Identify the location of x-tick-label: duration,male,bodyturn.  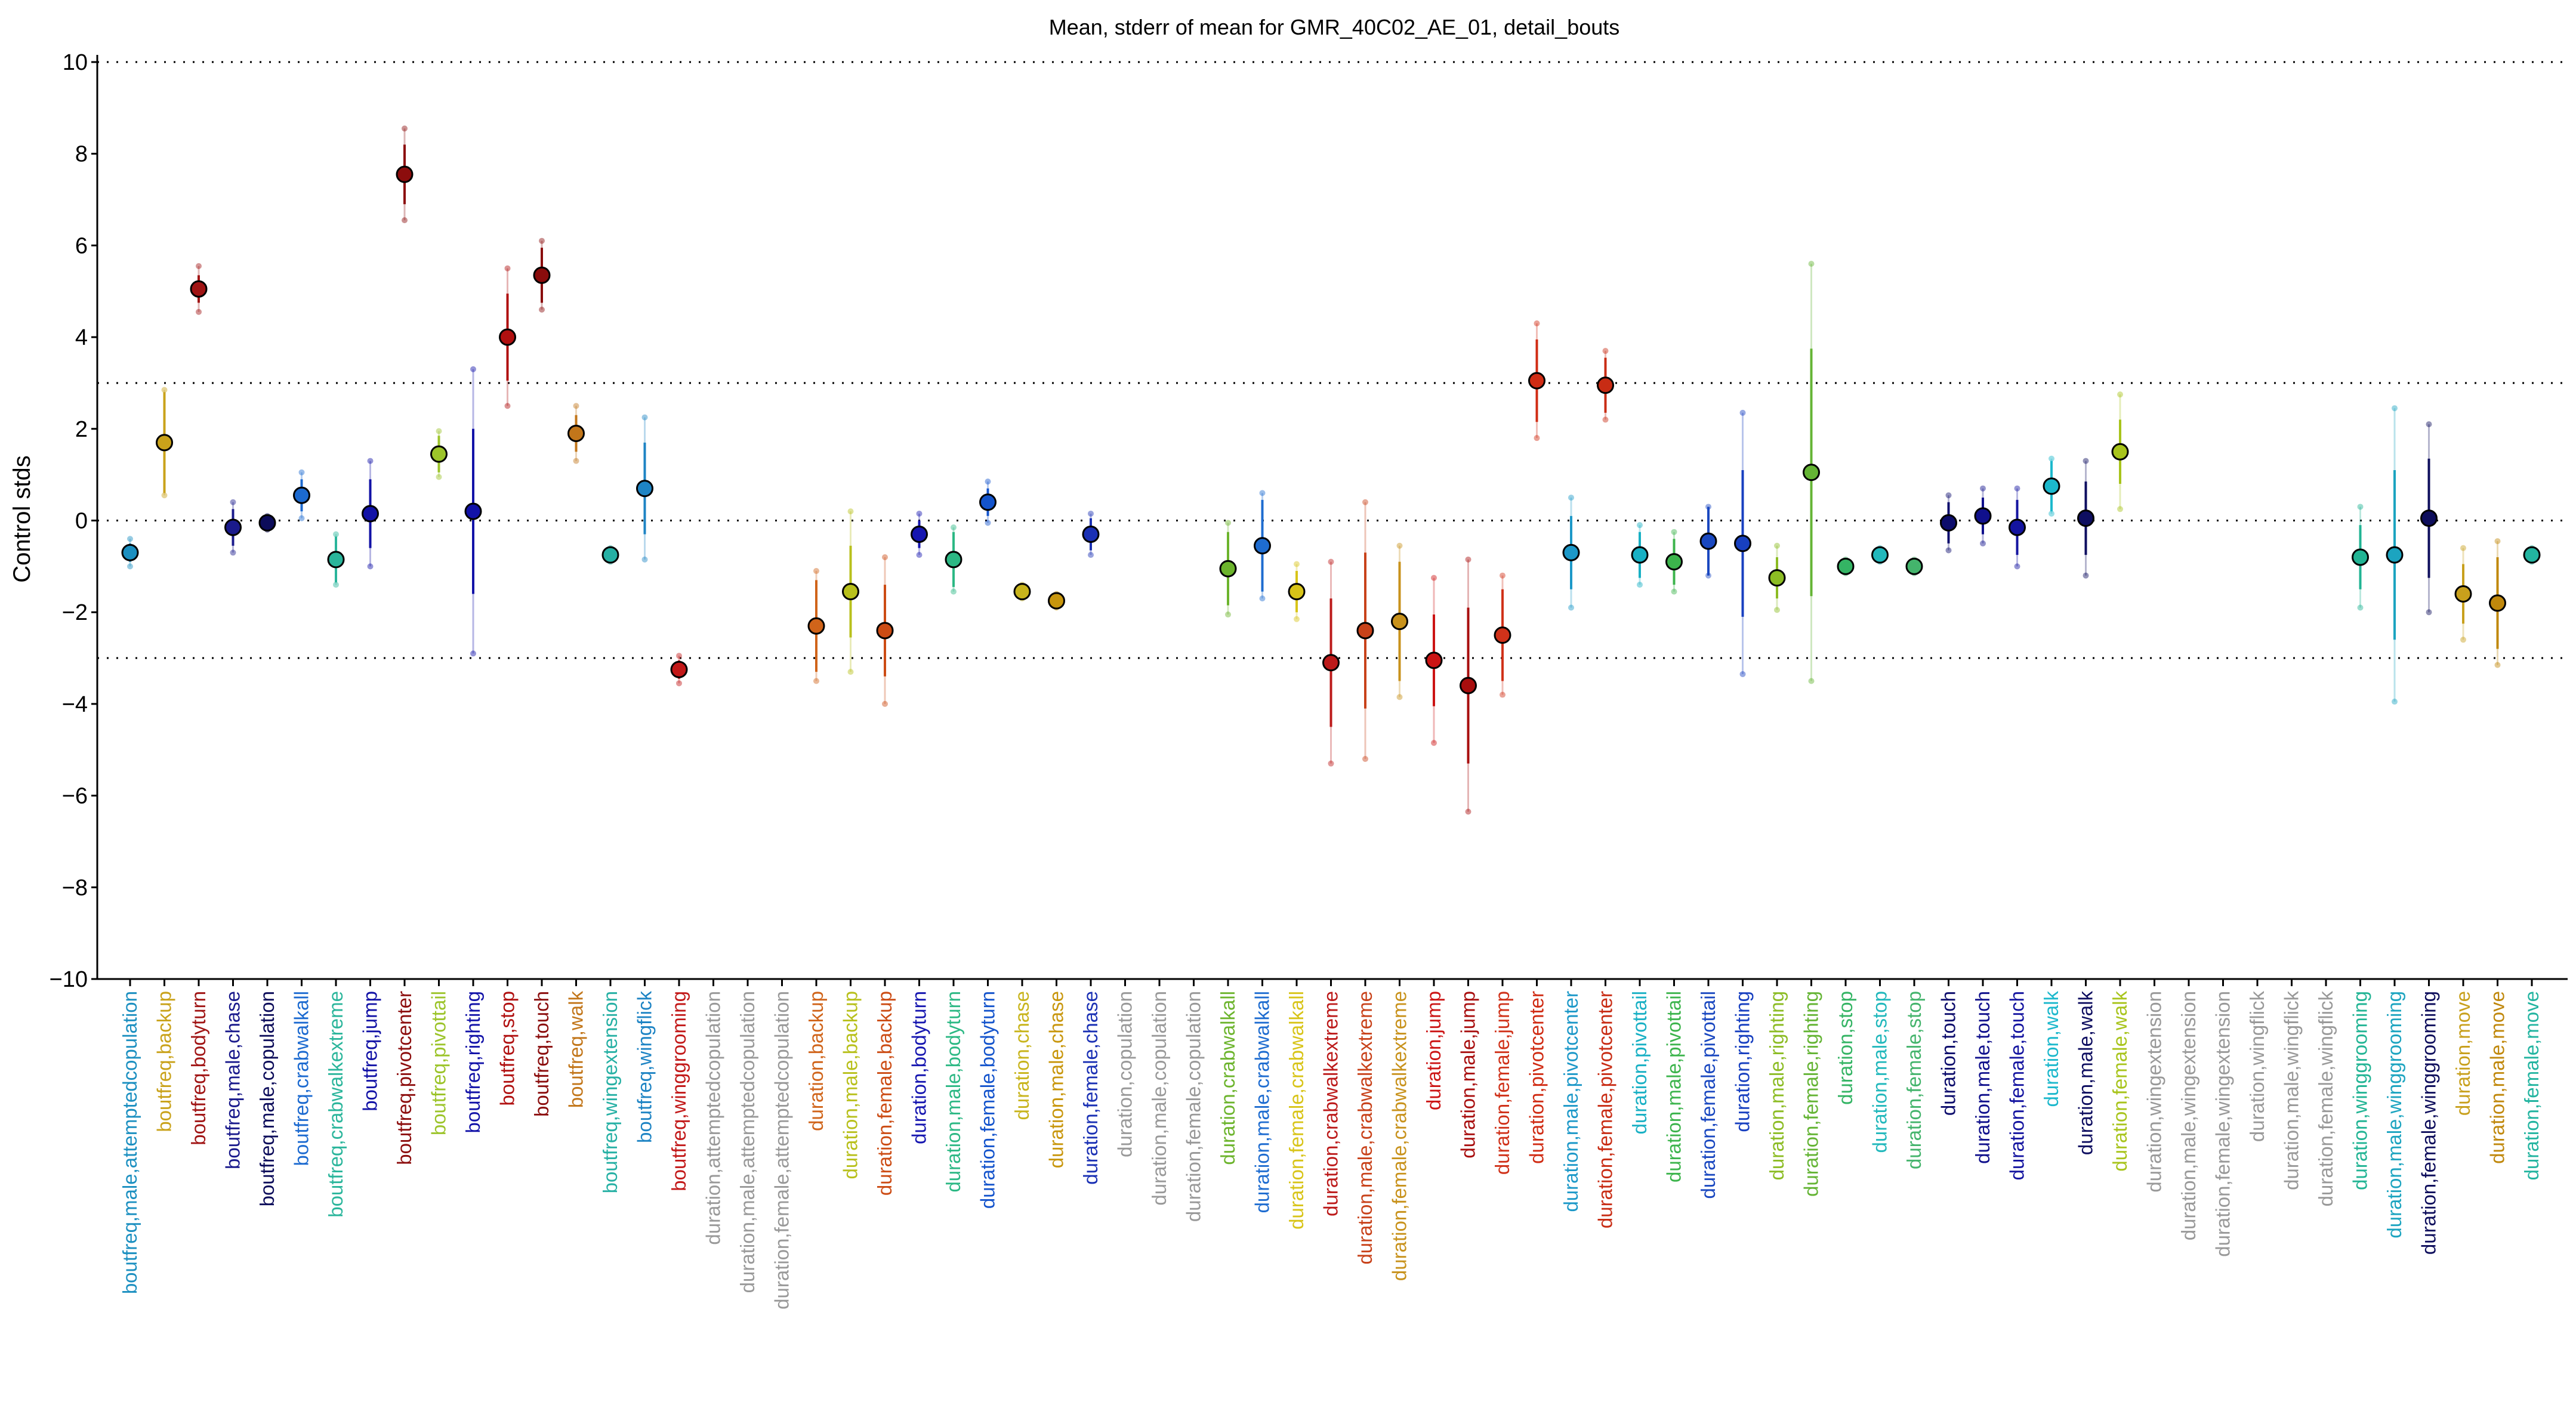
(953, 1092).